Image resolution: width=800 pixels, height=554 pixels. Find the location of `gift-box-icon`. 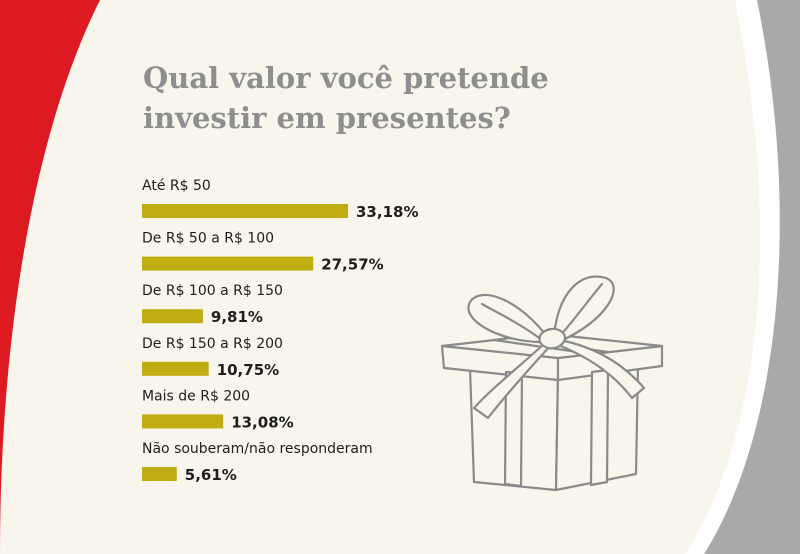

gift-box-icon is located at coordinates (552, 383).